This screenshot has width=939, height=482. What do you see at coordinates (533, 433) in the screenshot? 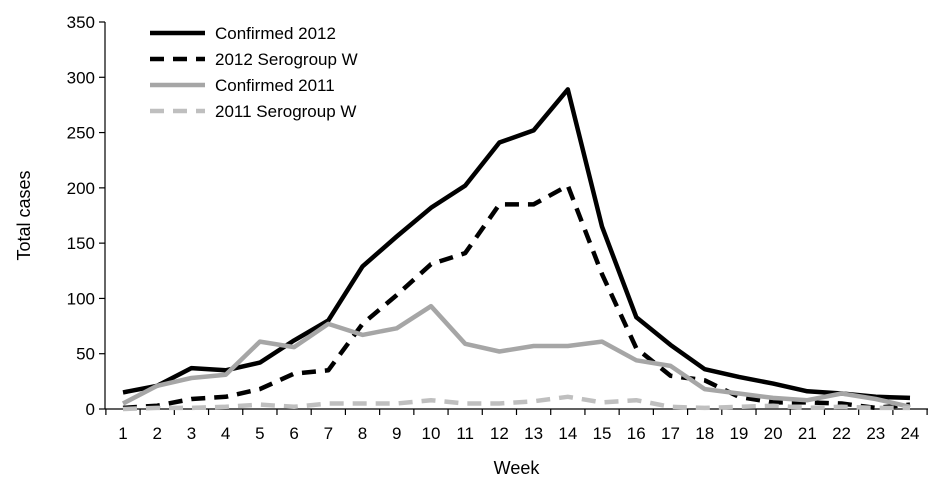
I see `x-tick-label: 13` at bounding box center [533, 433].